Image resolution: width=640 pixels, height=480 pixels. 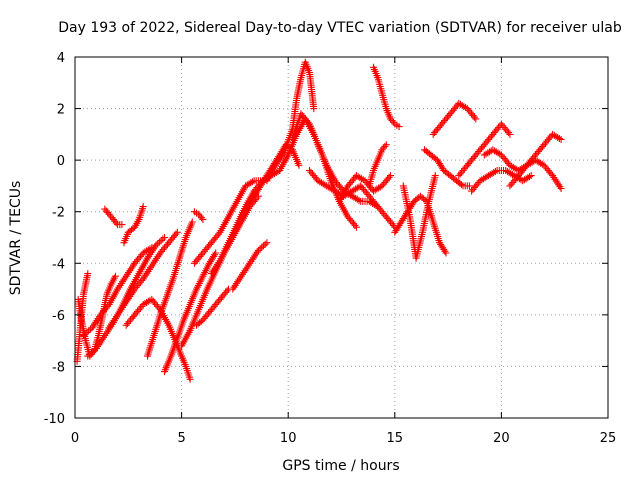 What do you see at coordinates (16, 238) in the screenshot?
I see `y-axis-label: SDTVAR / TECUs` at bounding box center [16, 238].